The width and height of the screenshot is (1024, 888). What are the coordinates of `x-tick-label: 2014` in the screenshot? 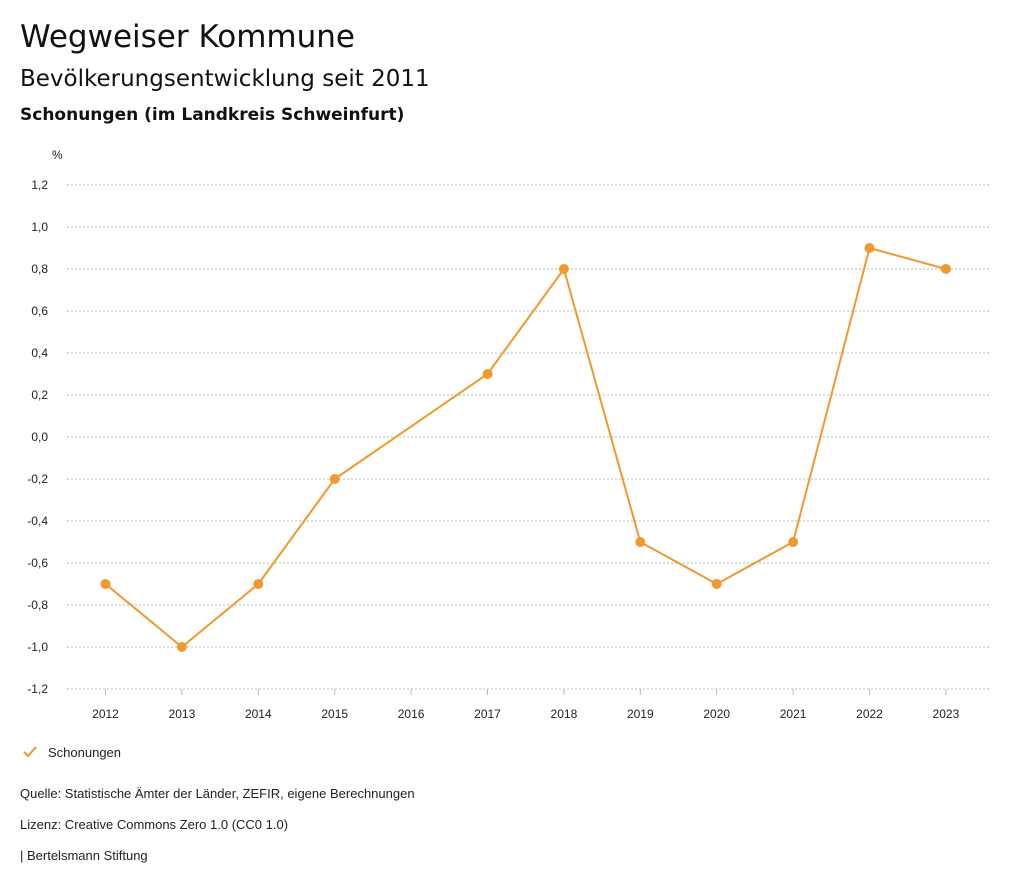 It's located at (258, 714).